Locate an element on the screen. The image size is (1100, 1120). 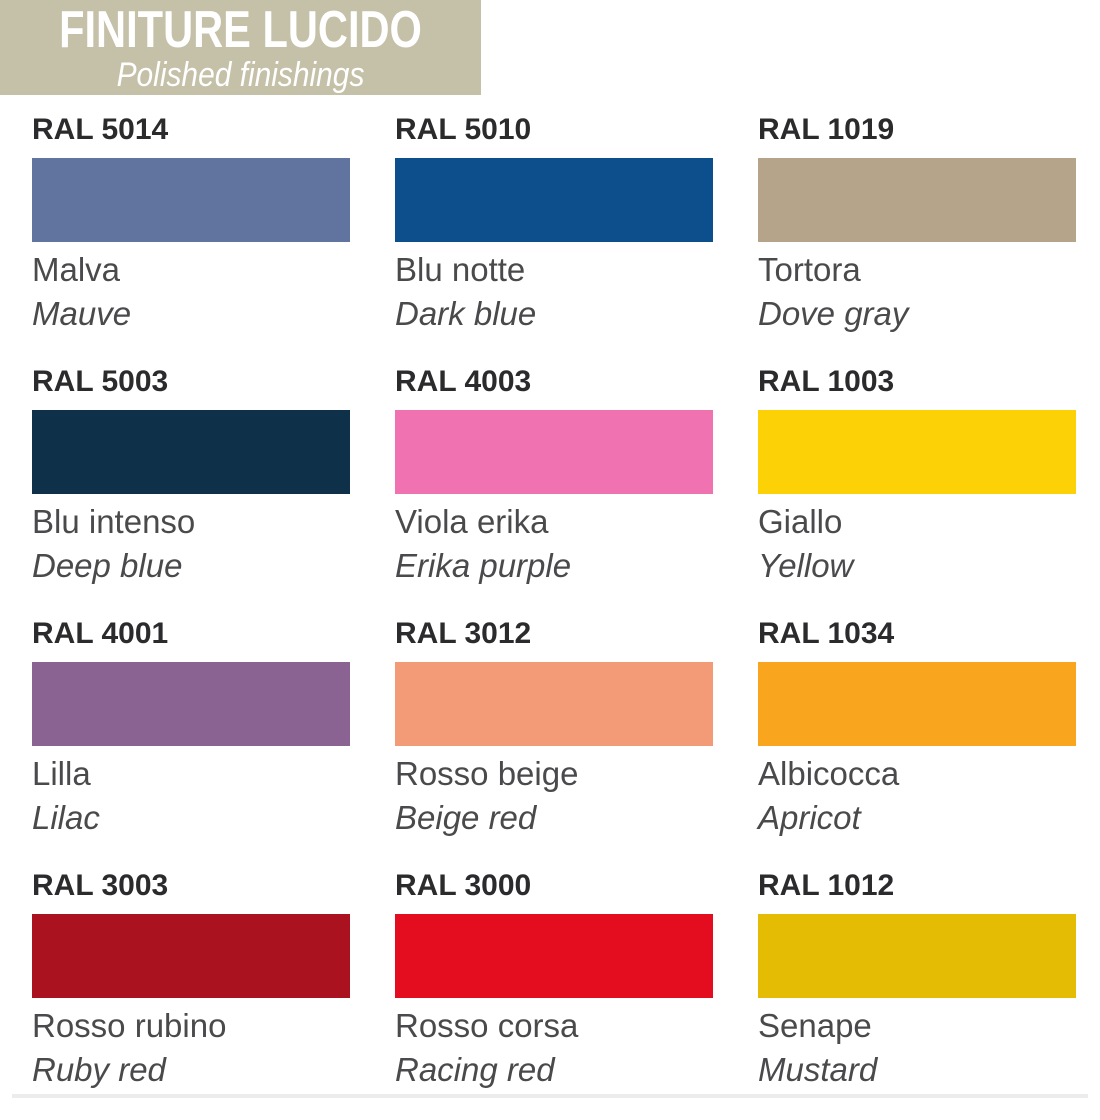
color-name-italian: Blu intenso is located at coordinates (114, 521).